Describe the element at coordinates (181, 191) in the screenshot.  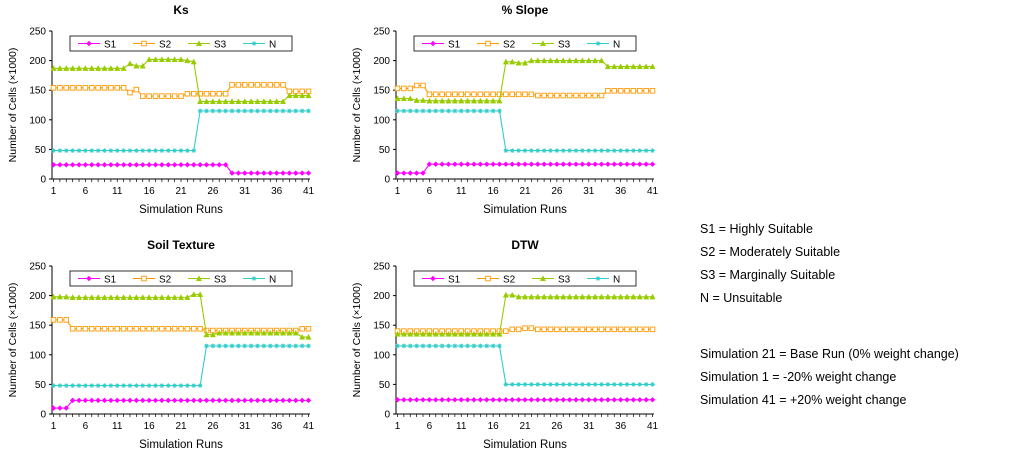
I see `x-tick-label: 21` at that location.